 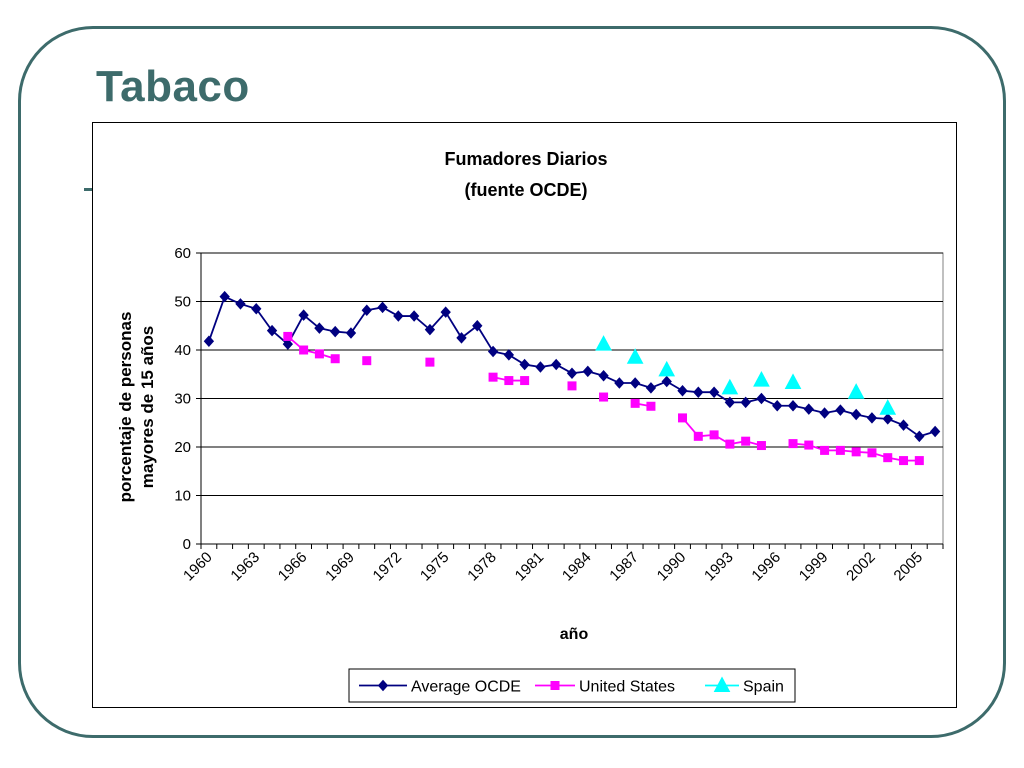 What do you see at coordinates (763, 687) in the screenshot?
I see `legend-label: Spain` at bounding box center [763, 687].